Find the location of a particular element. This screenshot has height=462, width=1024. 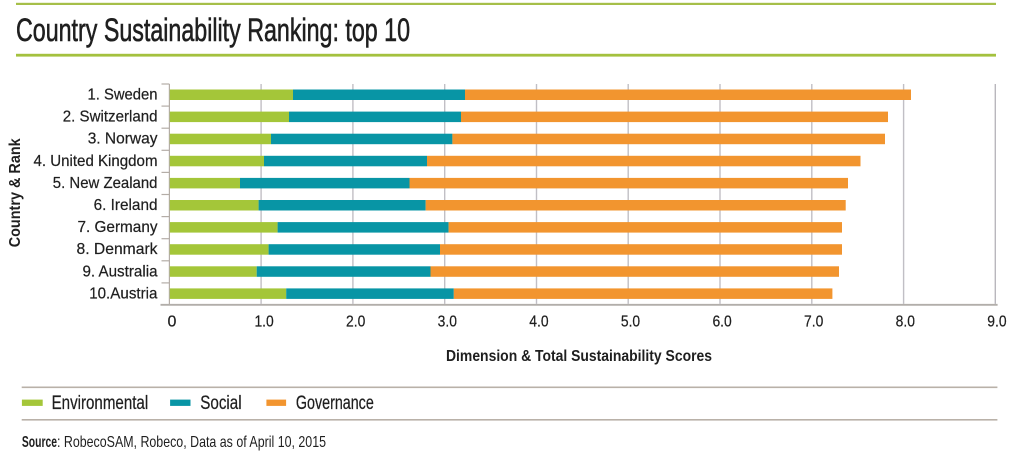

svg-text: Environmental is located at coordinates (100, 403).